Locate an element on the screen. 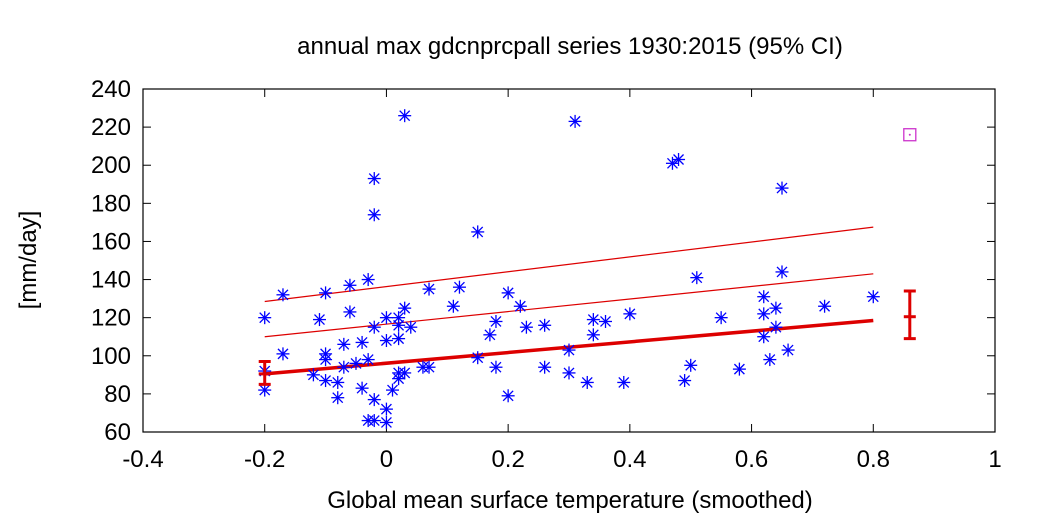  y-tick-label: 240 is located at coordinates (111, 89).